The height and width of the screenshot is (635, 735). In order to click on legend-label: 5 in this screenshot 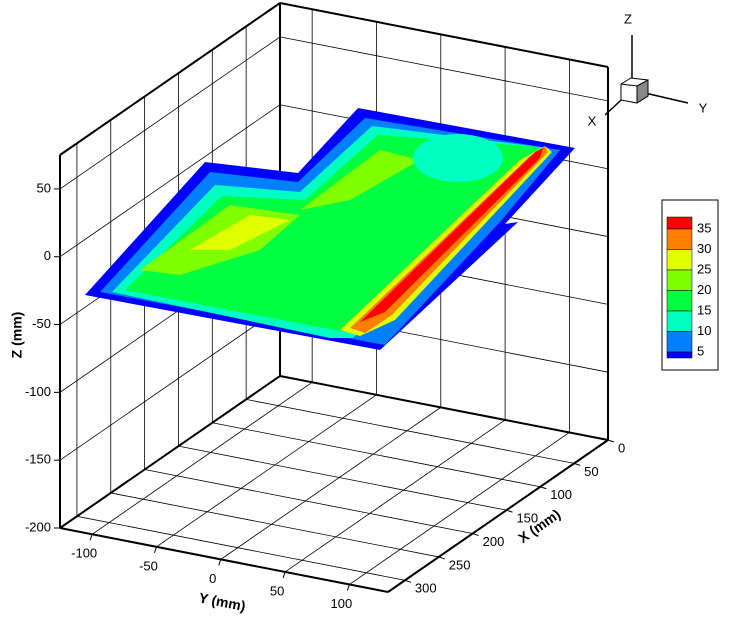, I will do `click(700, 350)`.